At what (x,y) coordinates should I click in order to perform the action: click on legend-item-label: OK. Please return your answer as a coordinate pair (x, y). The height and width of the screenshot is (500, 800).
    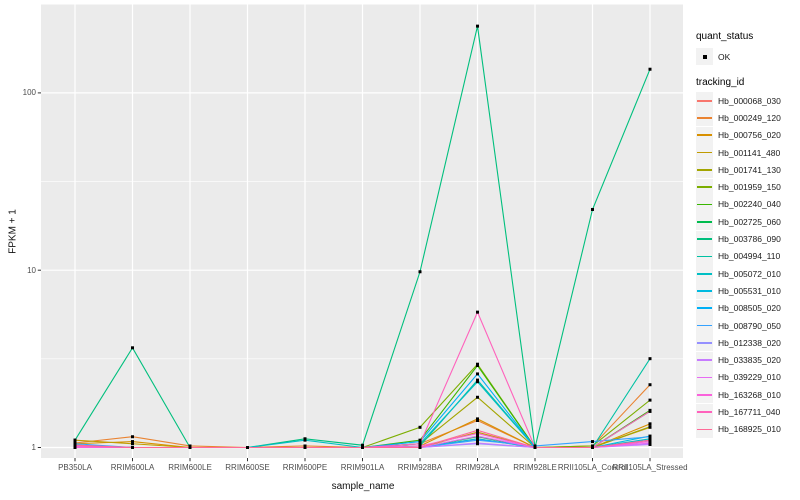
    Looking at the image, I should click on (724, 56).